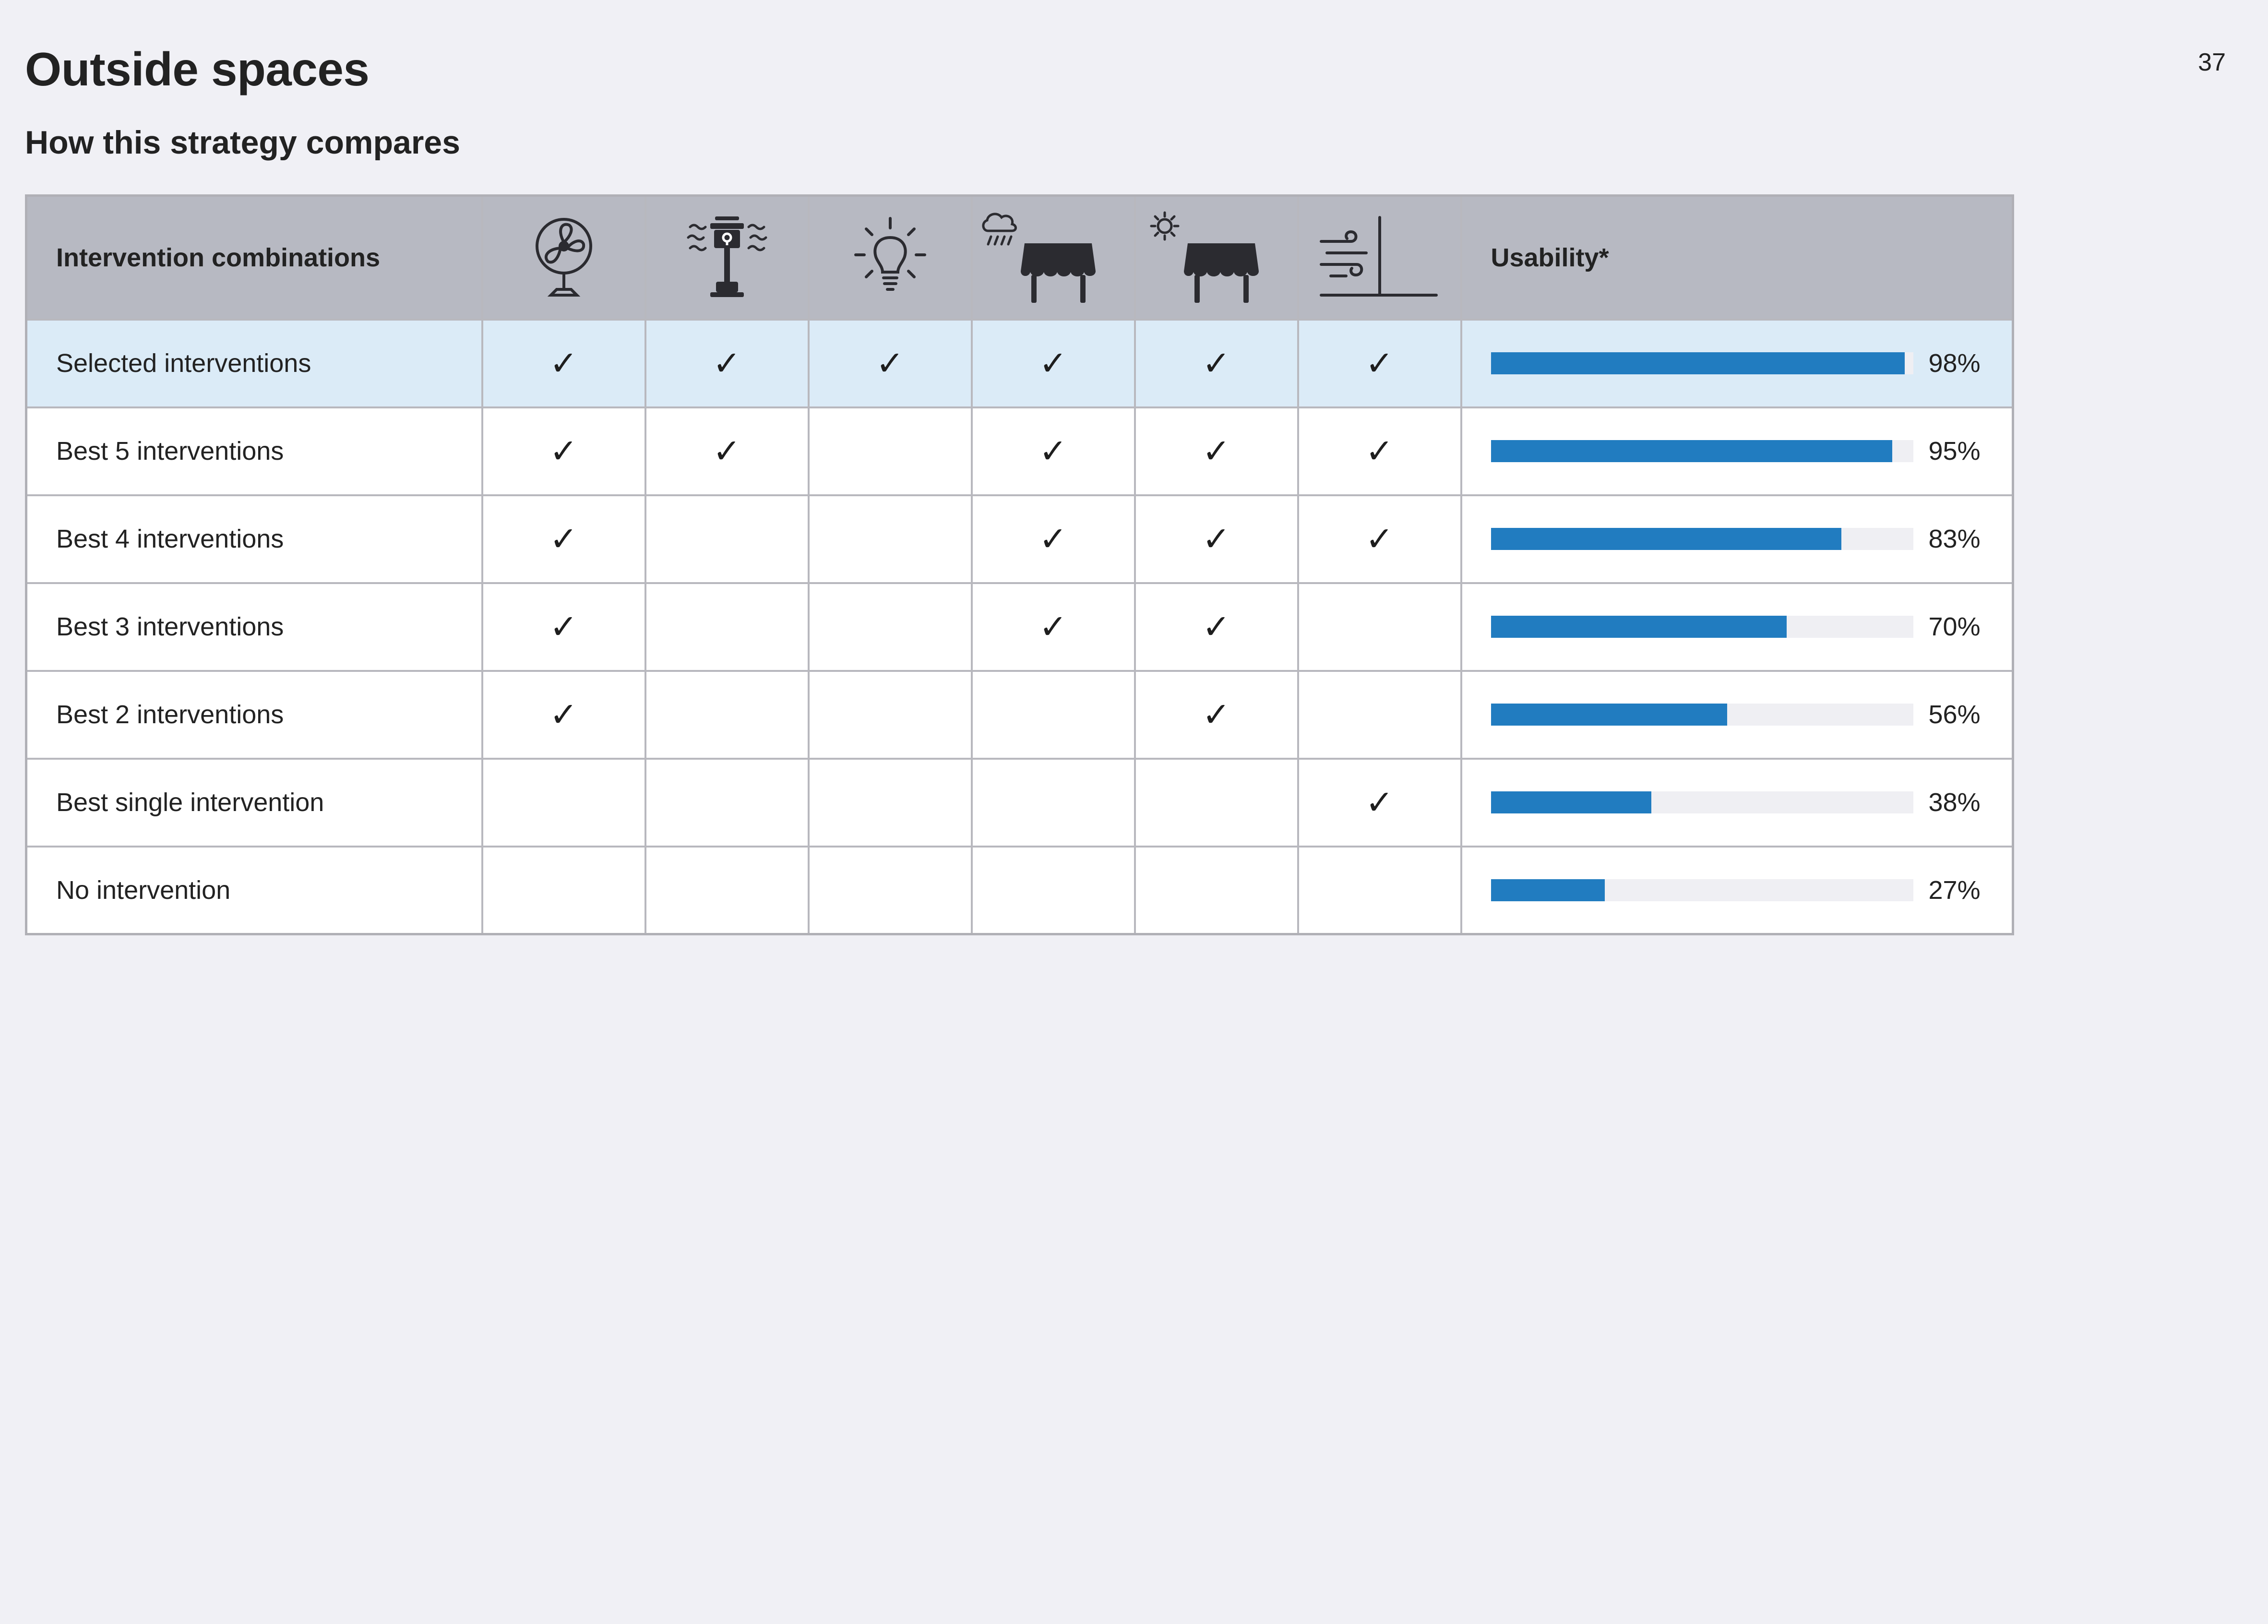 The width and height of the screenshot is (2268, 1624). Describe the element at coordinates (254, 539) in the screenshot. I see `row-label: Best 4 interventions` at that location.